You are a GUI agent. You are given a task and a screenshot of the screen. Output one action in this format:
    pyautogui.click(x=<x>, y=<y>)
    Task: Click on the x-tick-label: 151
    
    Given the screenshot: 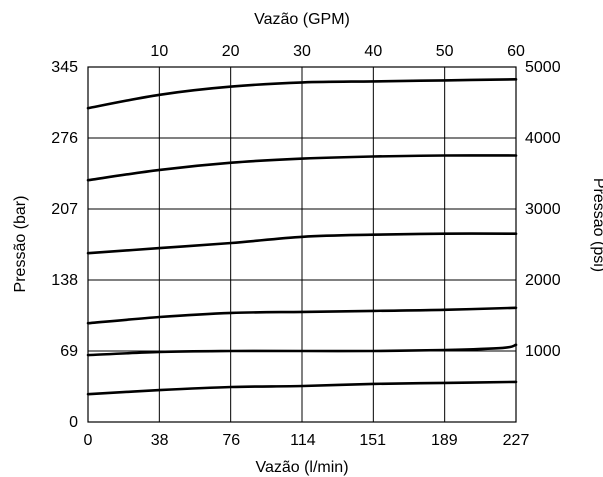 What is the action you would take?
    pyautogui.click(x=372, y=440)
    